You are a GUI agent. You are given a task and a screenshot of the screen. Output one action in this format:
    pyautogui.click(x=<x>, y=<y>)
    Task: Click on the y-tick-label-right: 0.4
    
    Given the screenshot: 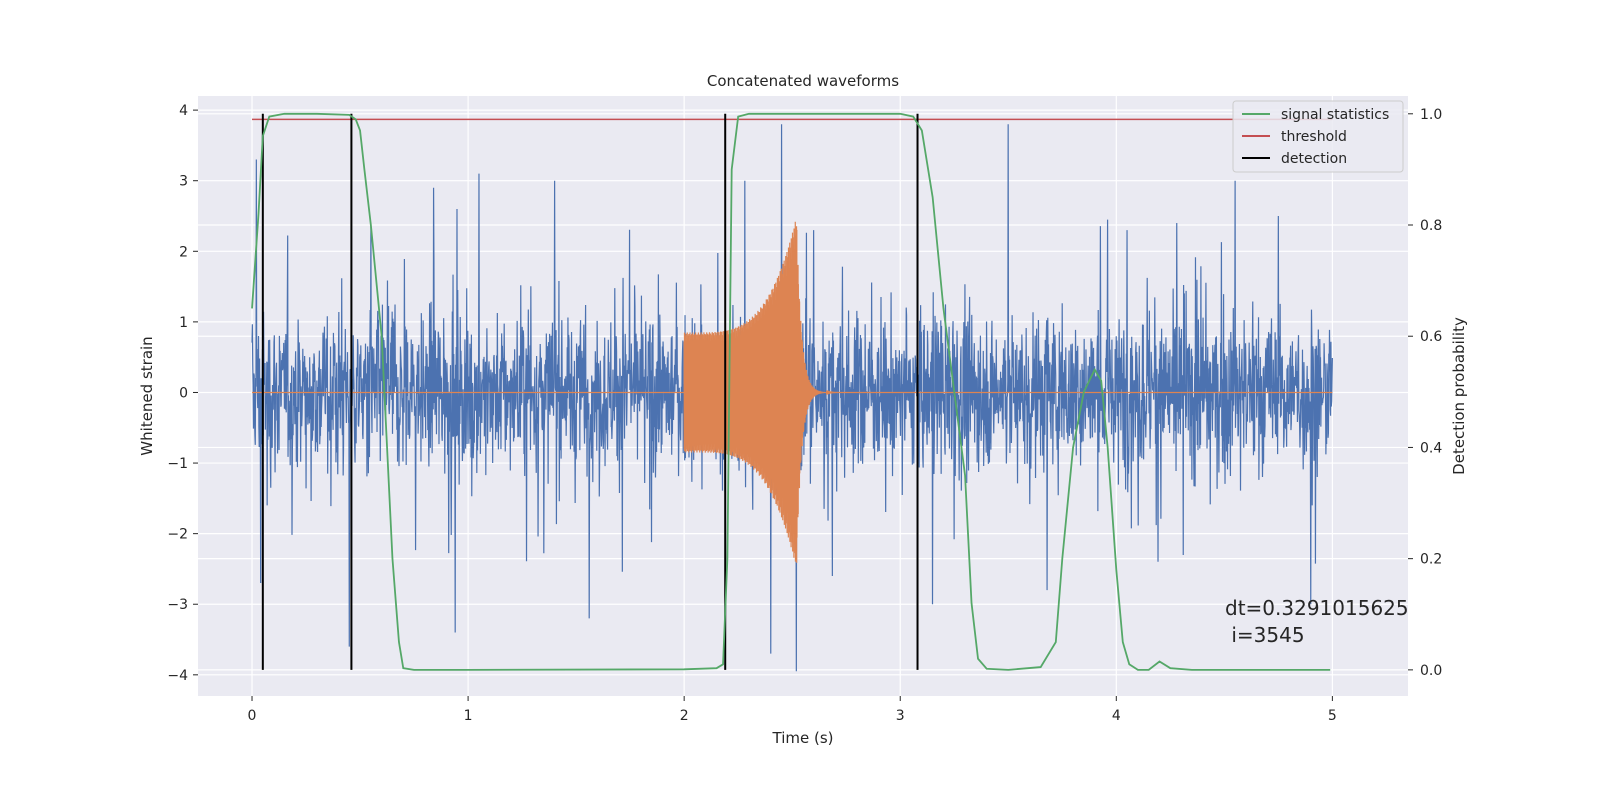 What is the action you would take?
    pyautogui.click(x=1431, y=448)
    